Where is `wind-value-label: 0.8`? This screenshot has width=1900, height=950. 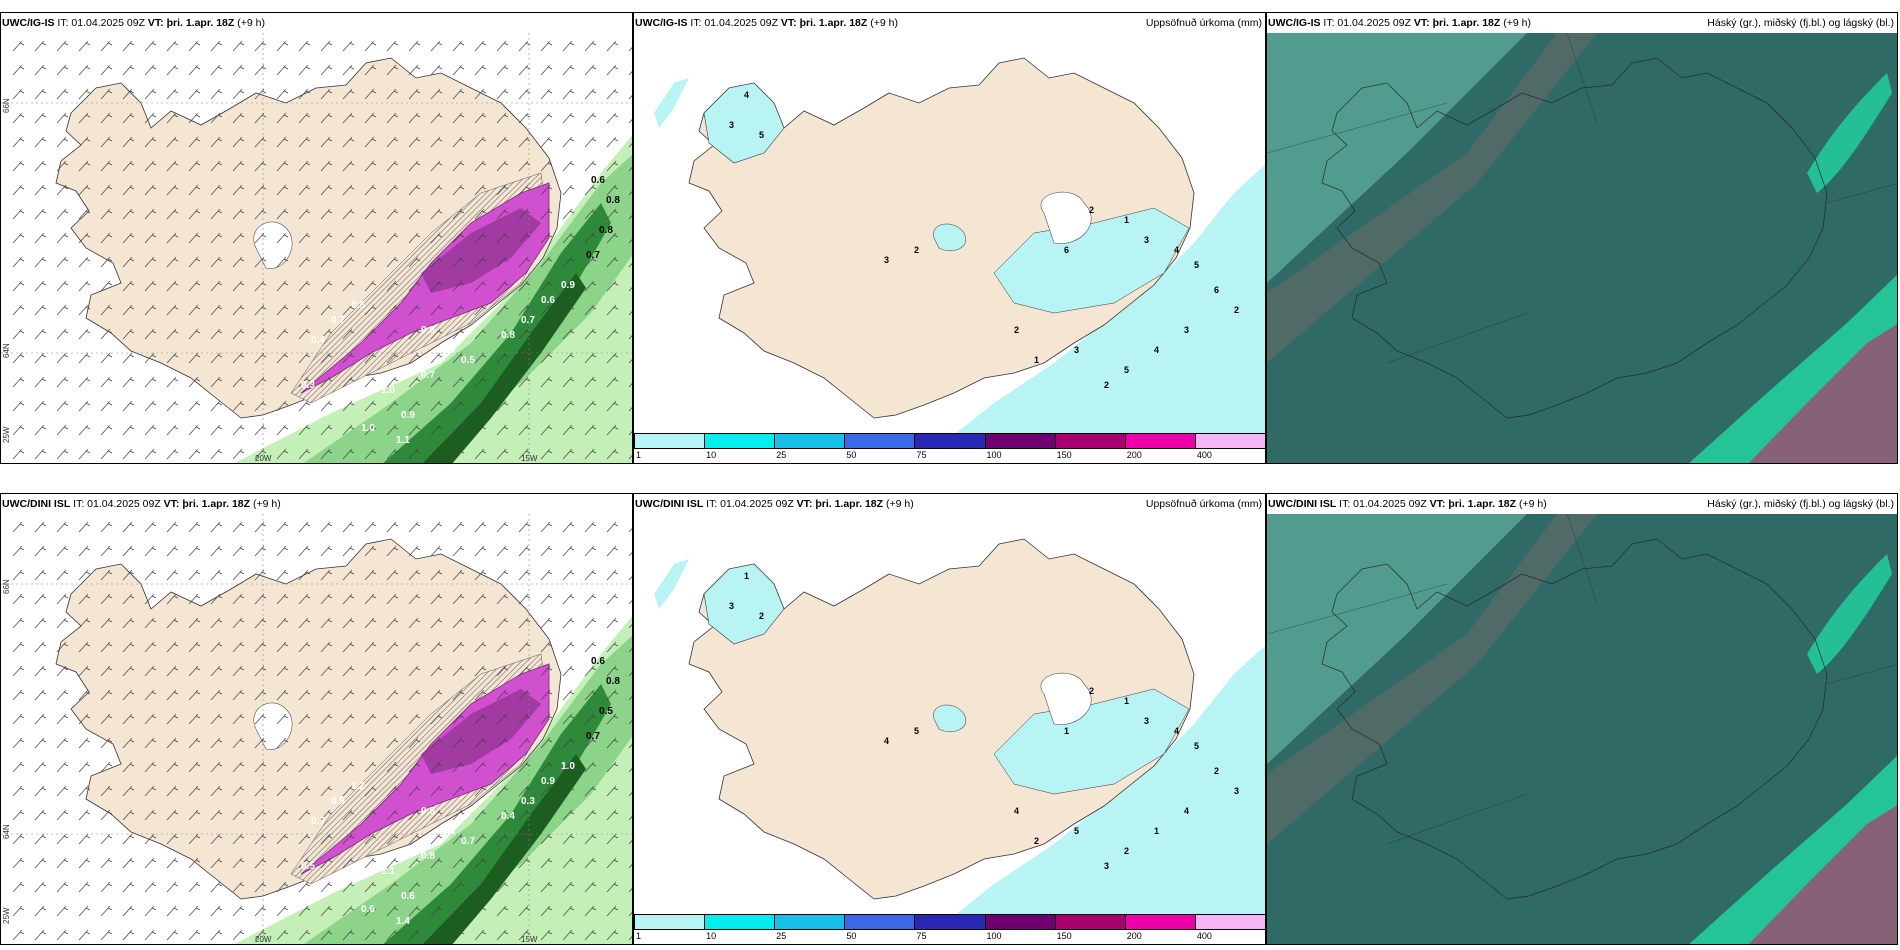
wind-value-label: 0.8 is located at coordinates (358, 305).